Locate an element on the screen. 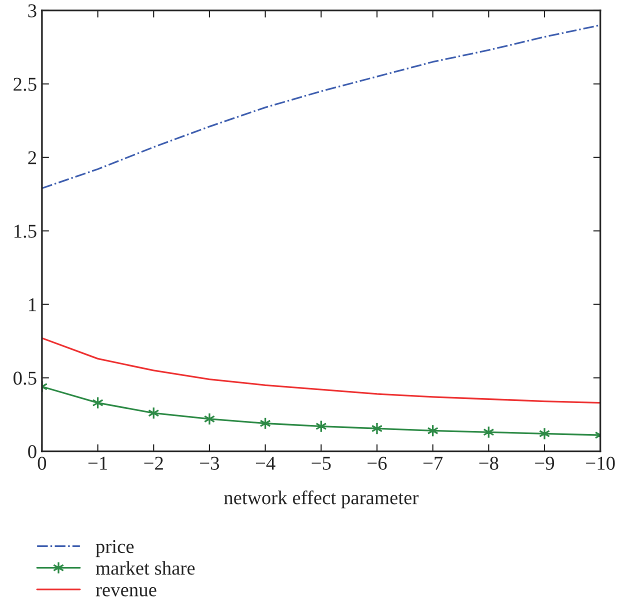 The height and width of the screenshot is (614, 617). x-tick-label: −6 is located at coordinates (377, 463).